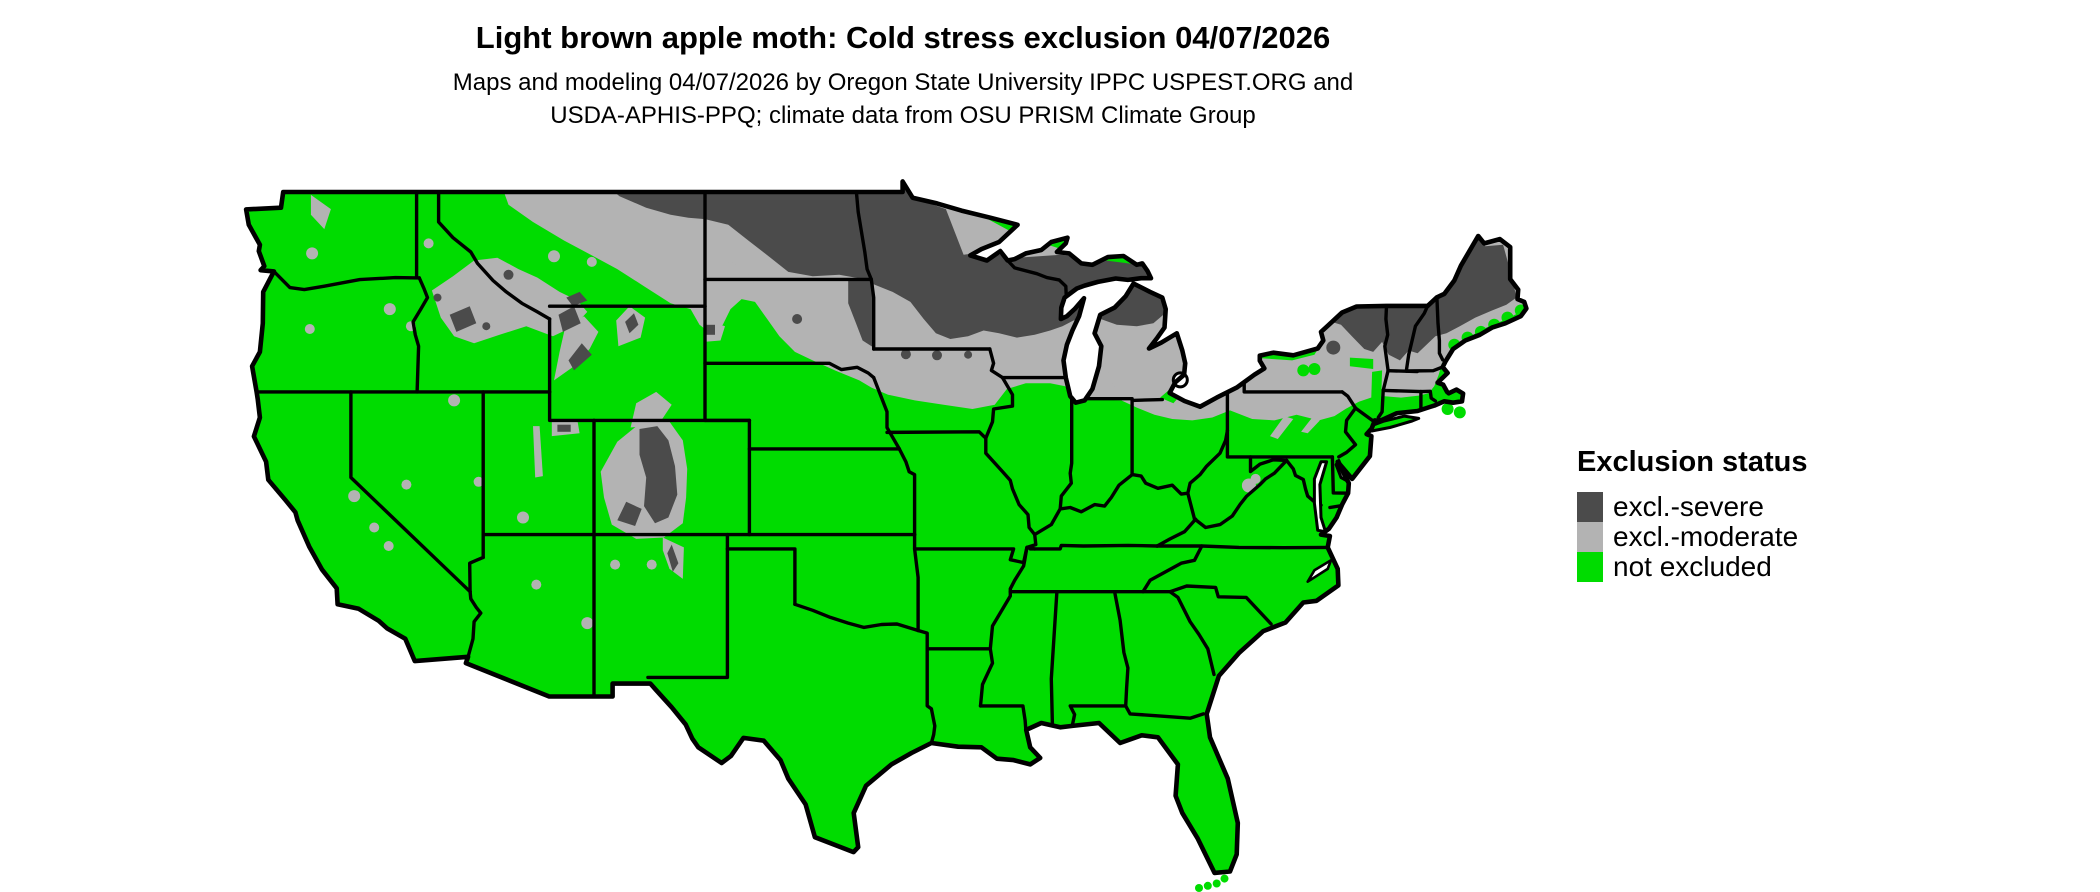  What do you see at coordinates (1319, 571) in the screenshot?
I see `pamlico-sound` at bounding box center [1319, 571].